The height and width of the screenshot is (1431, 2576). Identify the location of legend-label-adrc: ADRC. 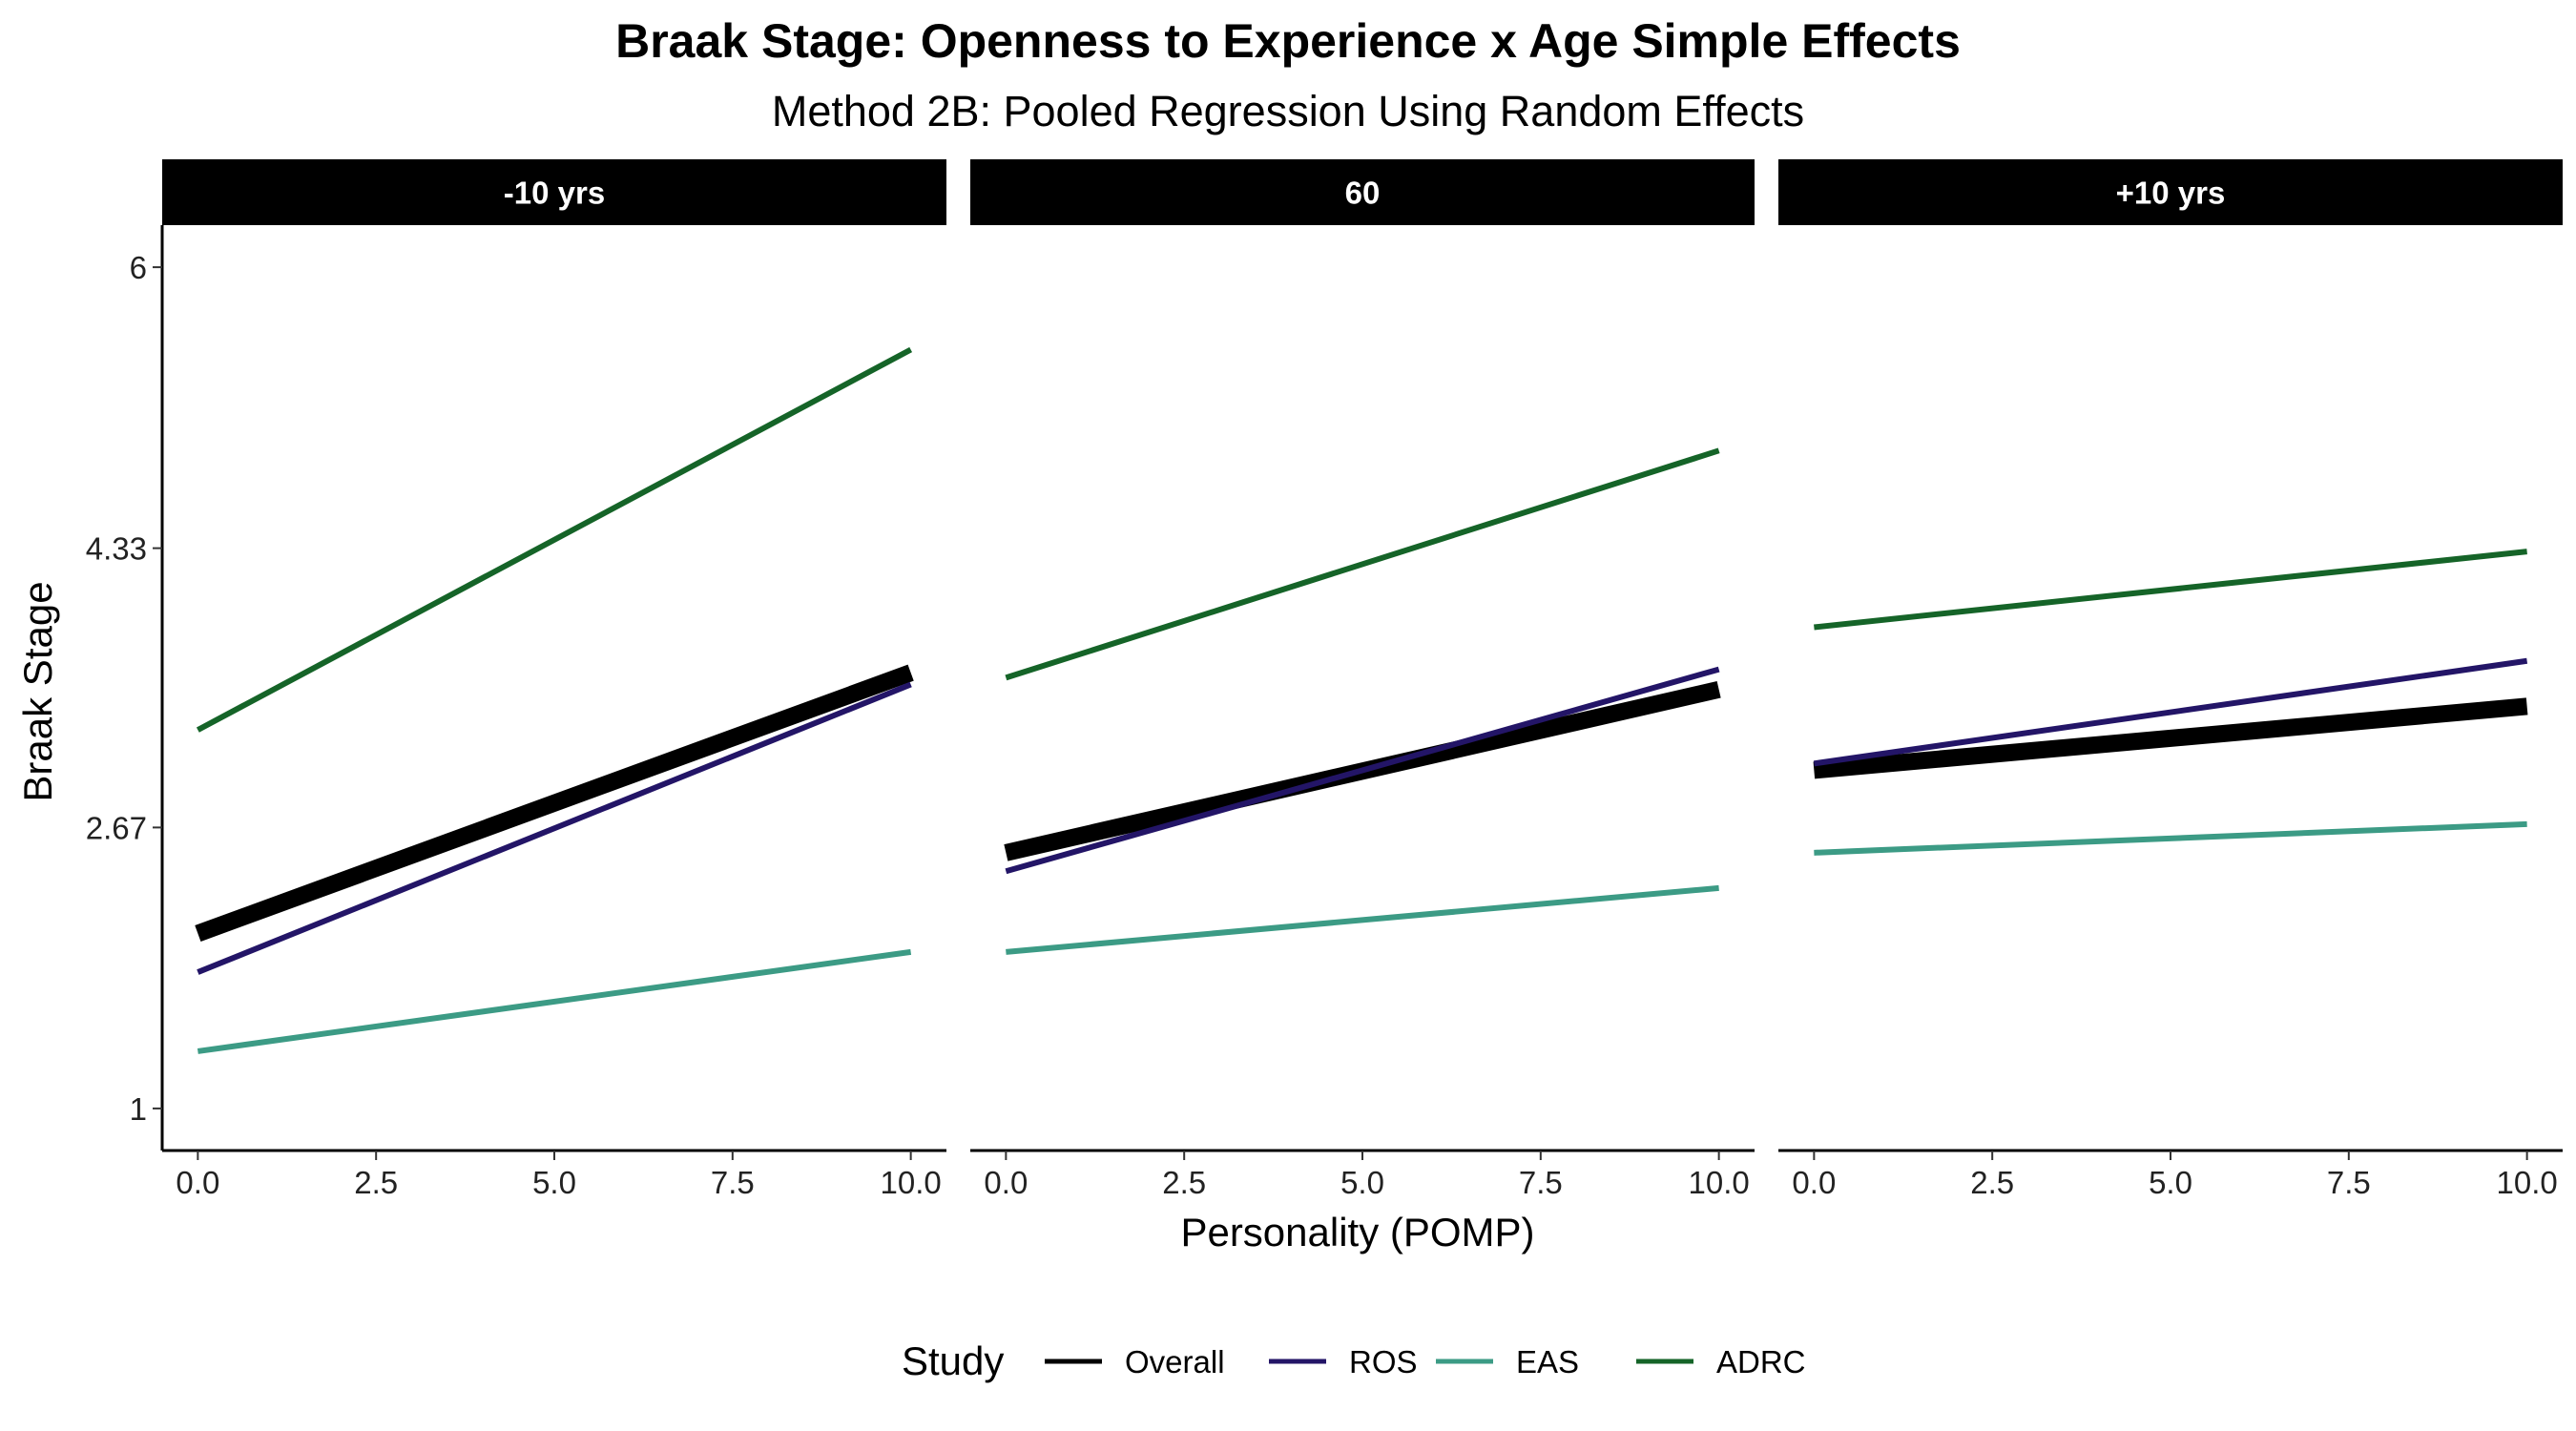
(1761, 1361).